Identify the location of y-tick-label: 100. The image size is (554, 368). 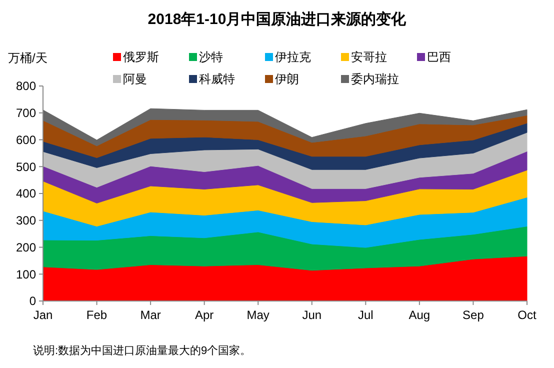
(26, 274).